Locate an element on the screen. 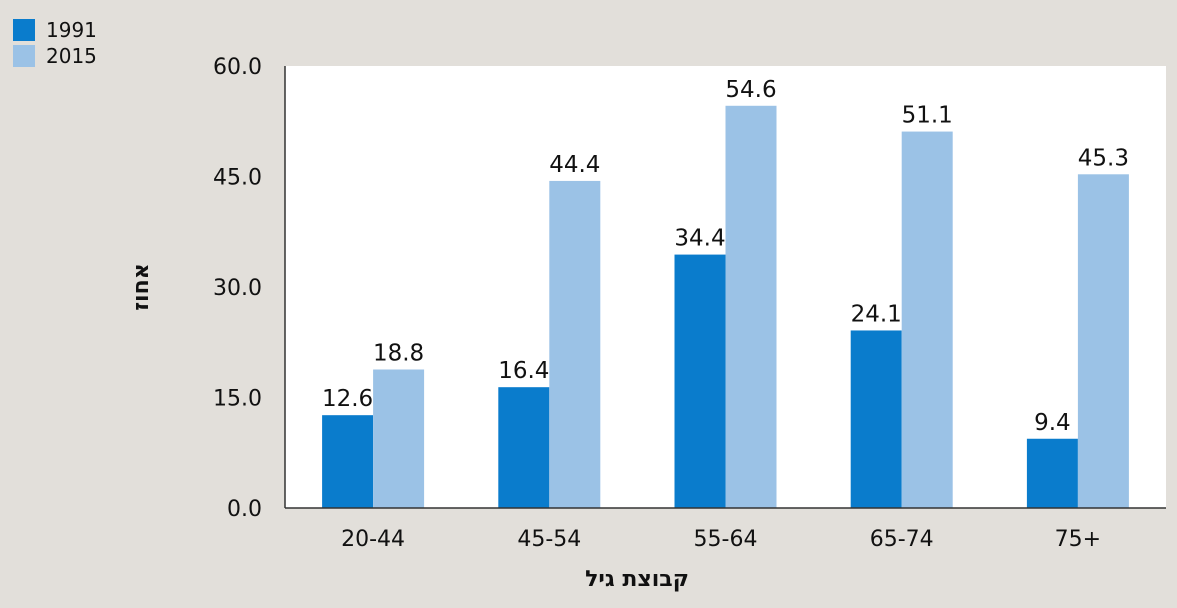  x-tick-label: 55-64 is located at coordinates (726, 539).